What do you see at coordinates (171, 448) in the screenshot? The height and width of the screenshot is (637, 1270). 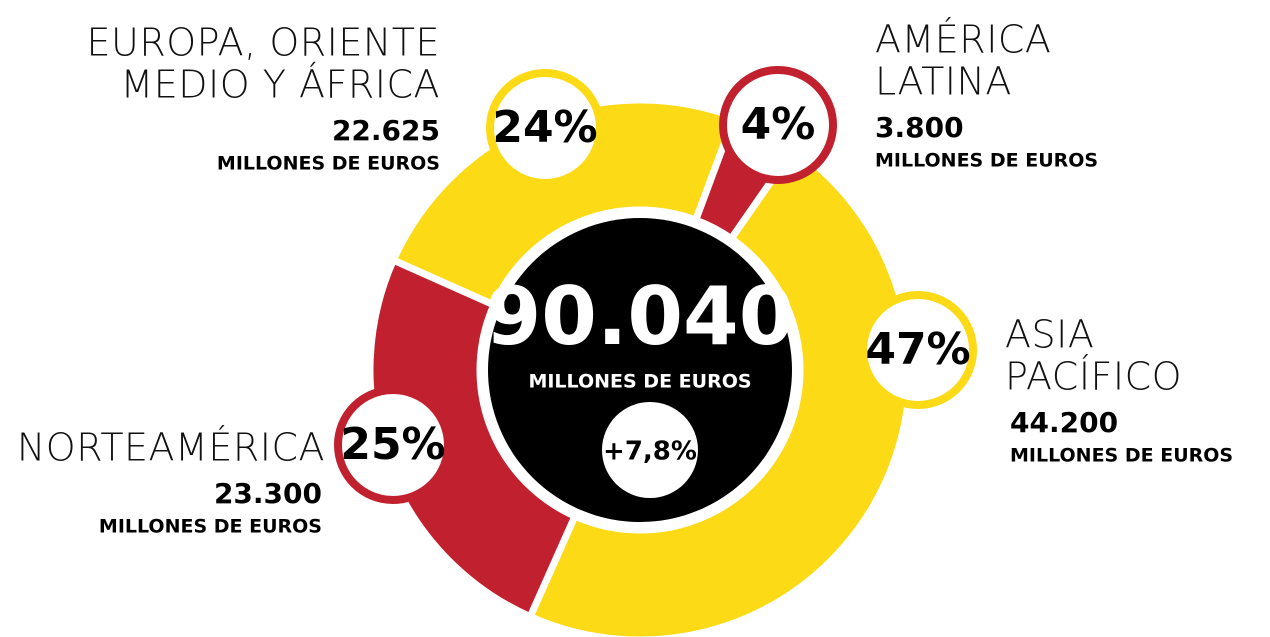 I see `region-name: NORTEAMÉRICA` at bounding box center [171, 448].